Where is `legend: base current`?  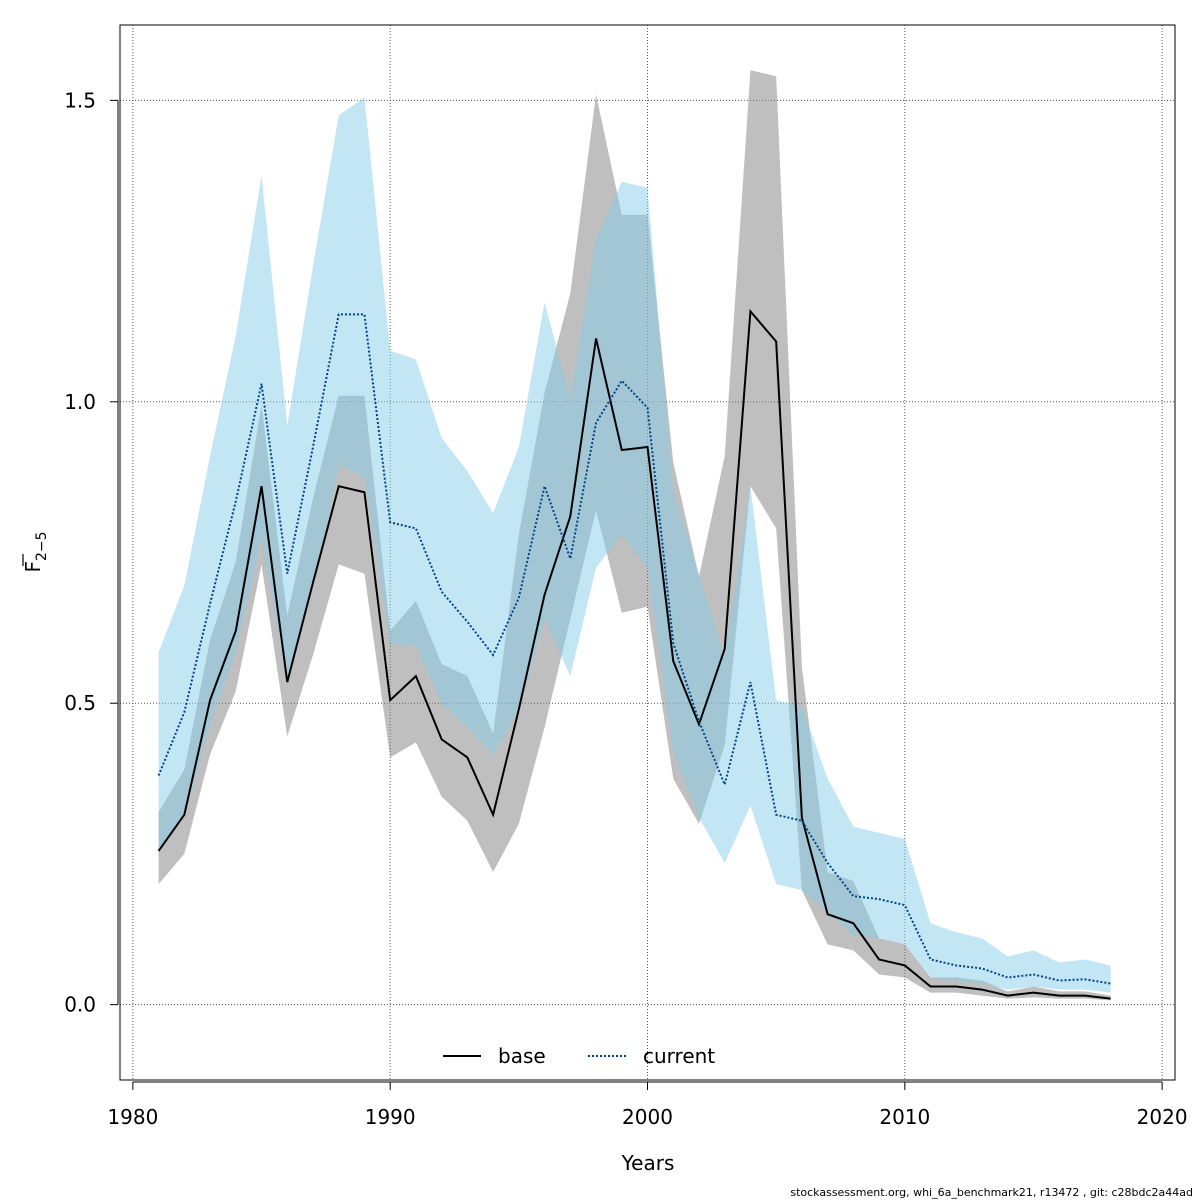
legend: base current is located at coordinates (579, 1056).